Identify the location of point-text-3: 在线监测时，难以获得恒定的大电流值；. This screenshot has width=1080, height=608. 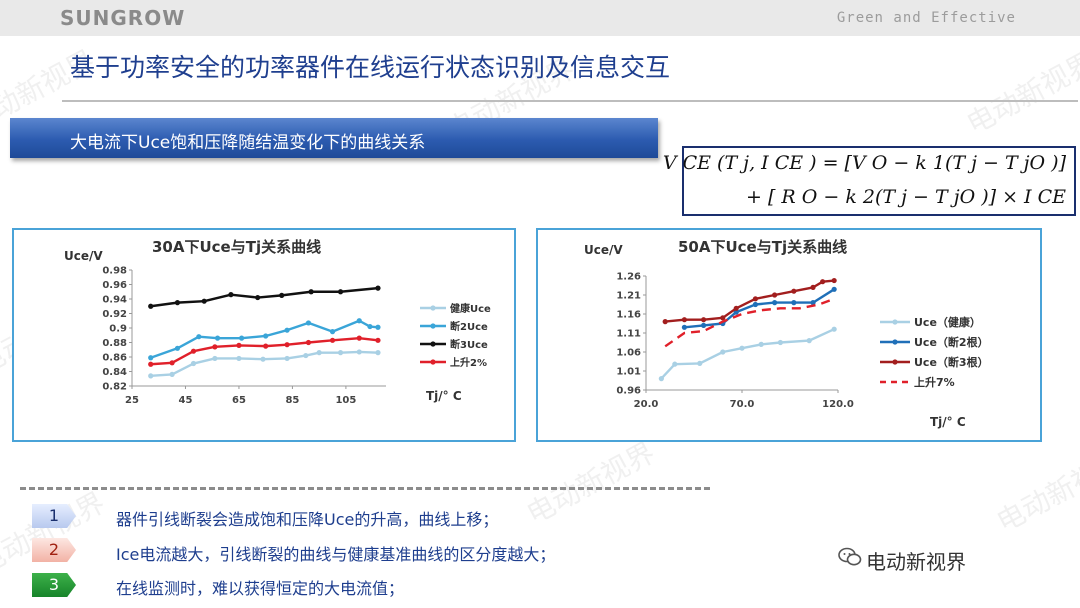
(260, 588).